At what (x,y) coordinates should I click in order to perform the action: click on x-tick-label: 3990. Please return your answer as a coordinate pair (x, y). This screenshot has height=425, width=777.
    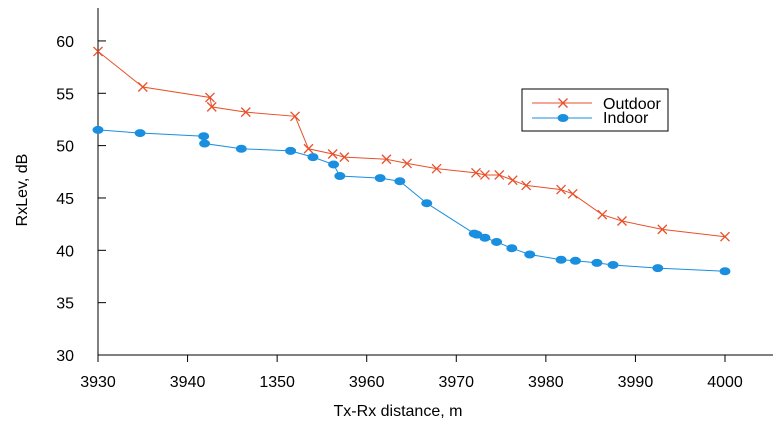
    Looking at the image, I should click on (636, 382).